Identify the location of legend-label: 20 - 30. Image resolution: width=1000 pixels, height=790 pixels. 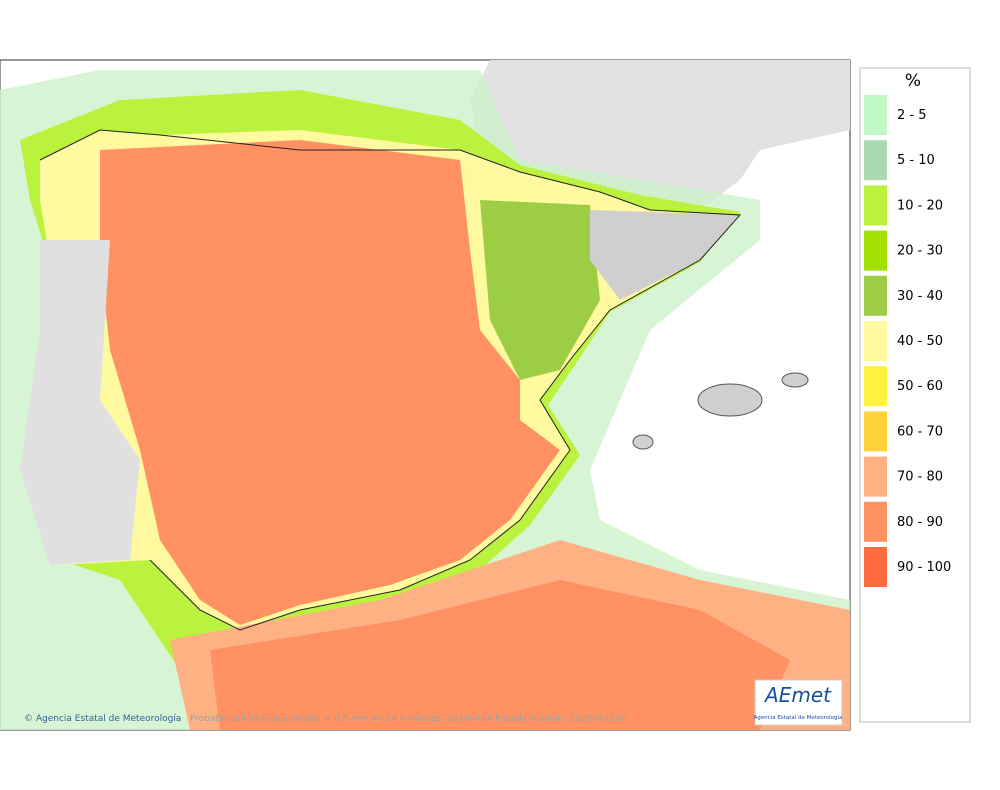
(920, 251).